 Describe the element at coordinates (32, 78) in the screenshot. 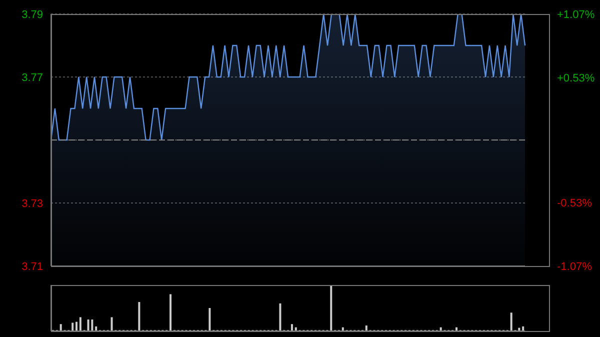

I see `y-tick-label: 3.77` at that location.